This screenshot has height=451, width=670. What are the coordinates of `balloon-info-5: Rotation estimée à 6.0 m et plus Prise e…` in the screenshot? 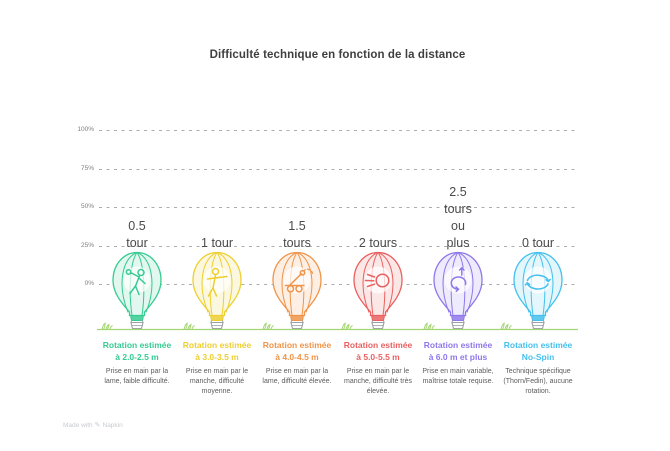 It's located at (458, 363).